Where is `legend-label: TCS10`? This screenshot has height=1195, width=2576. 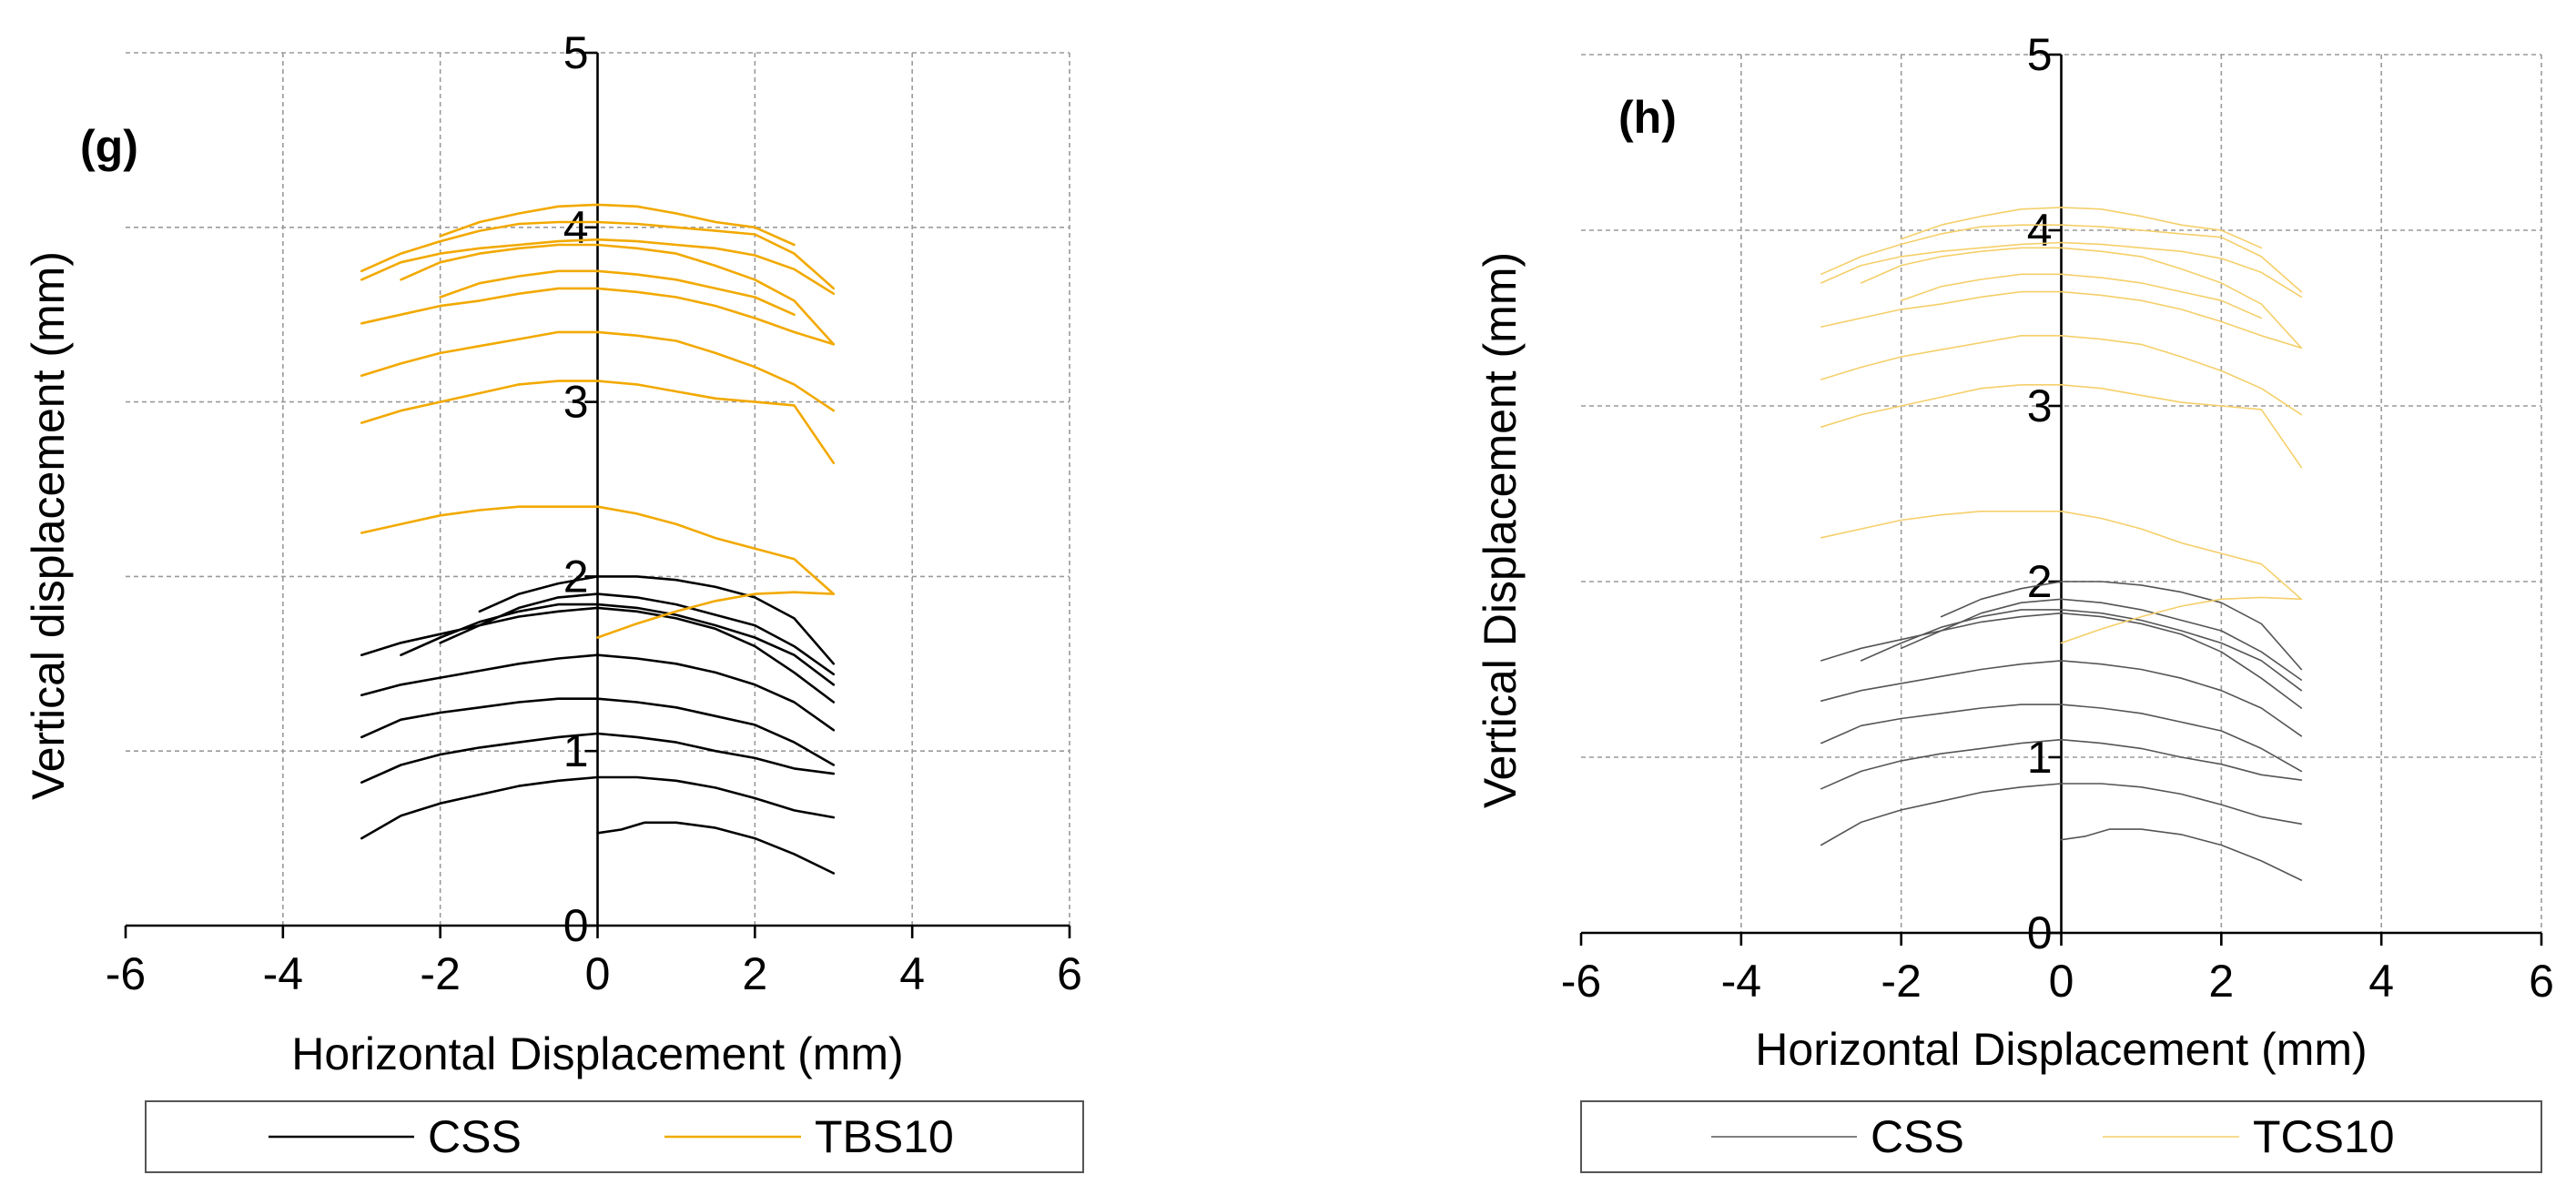
legend-label: TCS10 is located at coordinates (2324, 1136).